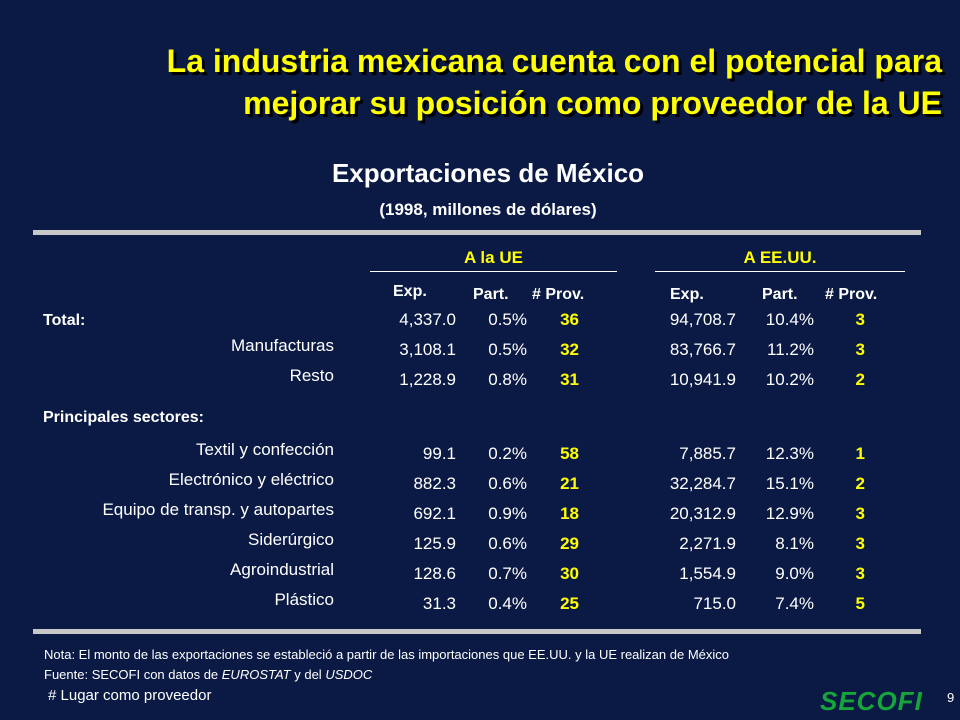 The height and width of the screenshot is (720, 960). I want to click on cell-us-exp: 1,554.9, so click(707, 573).